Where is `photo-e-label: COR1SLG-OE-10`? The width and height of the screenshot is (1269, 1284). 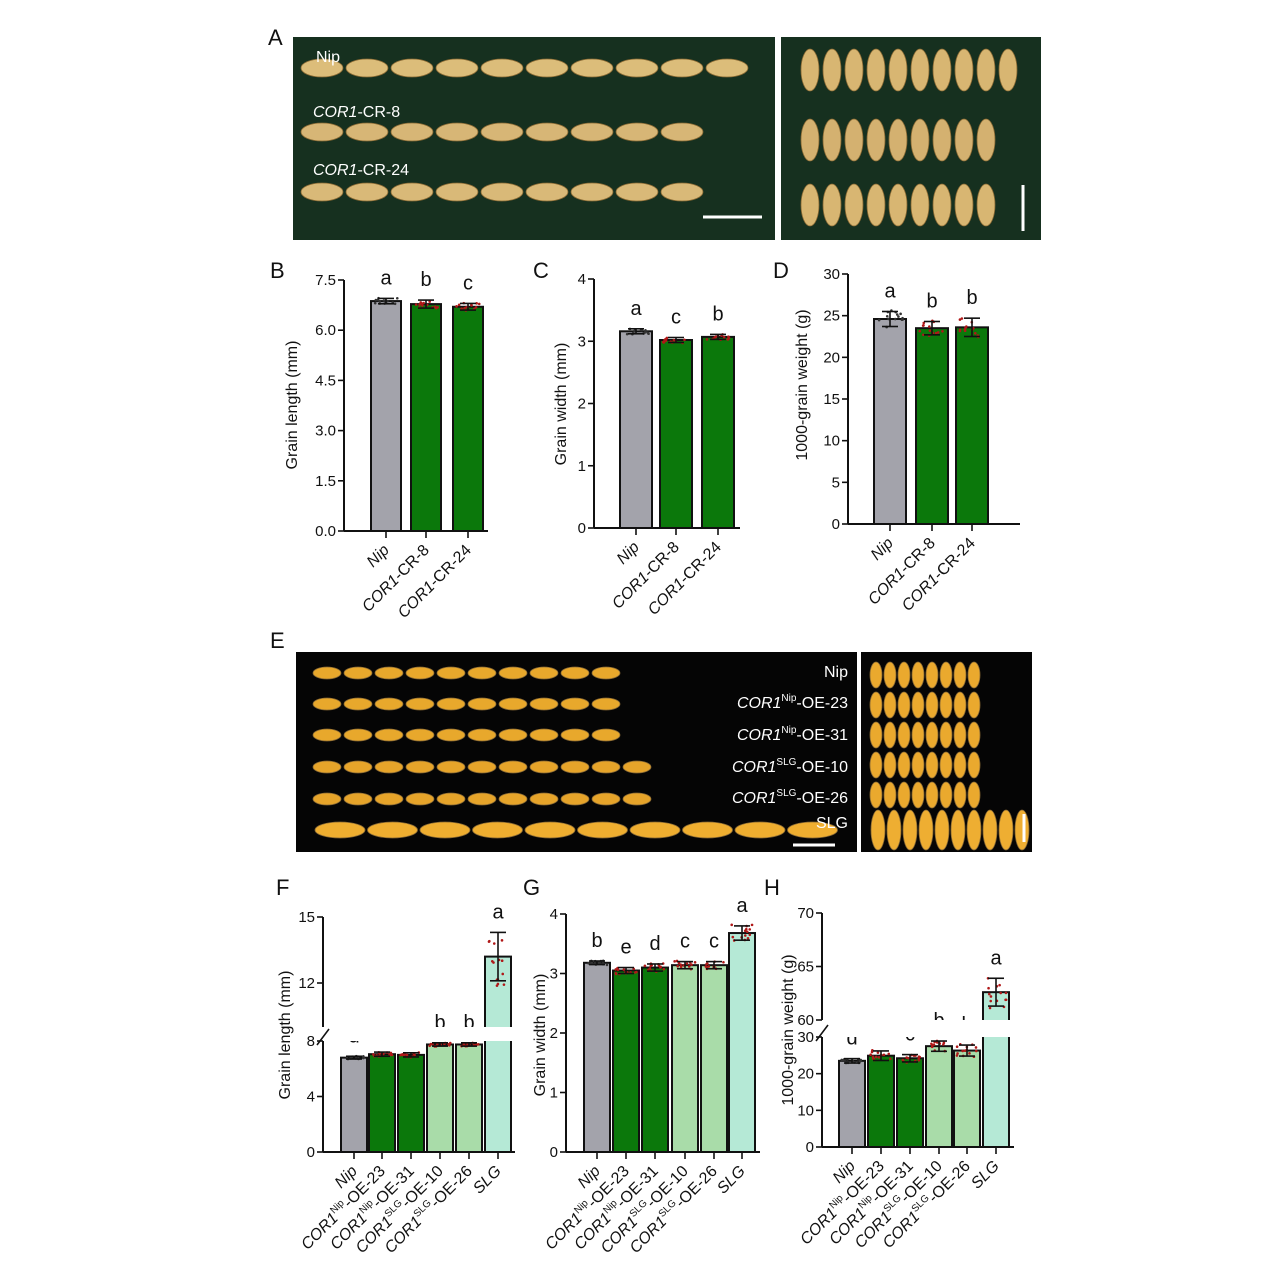
photo-e-label: COR1SLG-OE-10 is located at coordinates (790, 766).